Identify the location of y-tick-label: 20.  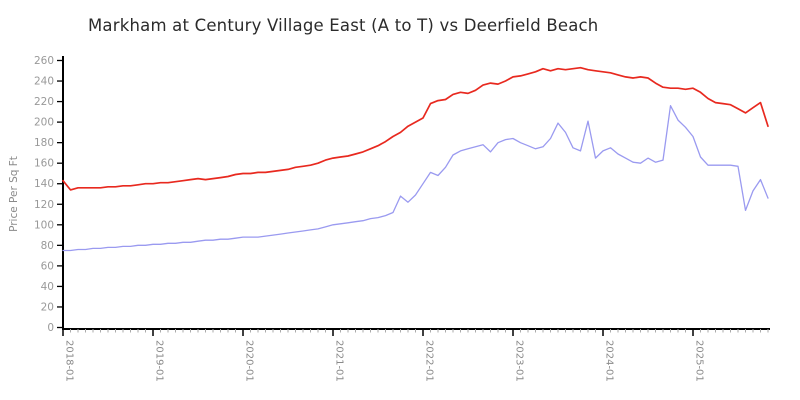
(47, 307).